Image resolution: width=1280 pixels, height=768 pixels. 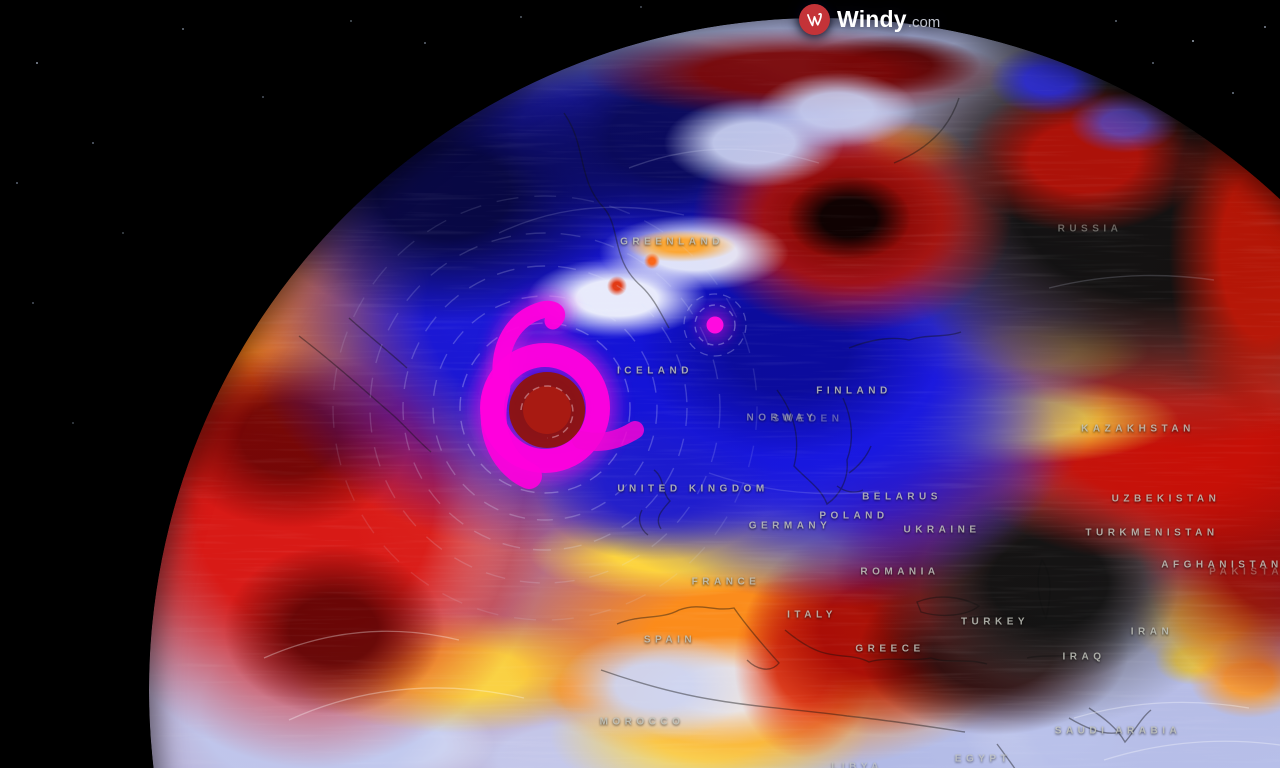 I want to click on windy-logo-text: Windy .com, so click(x=888, y=19).